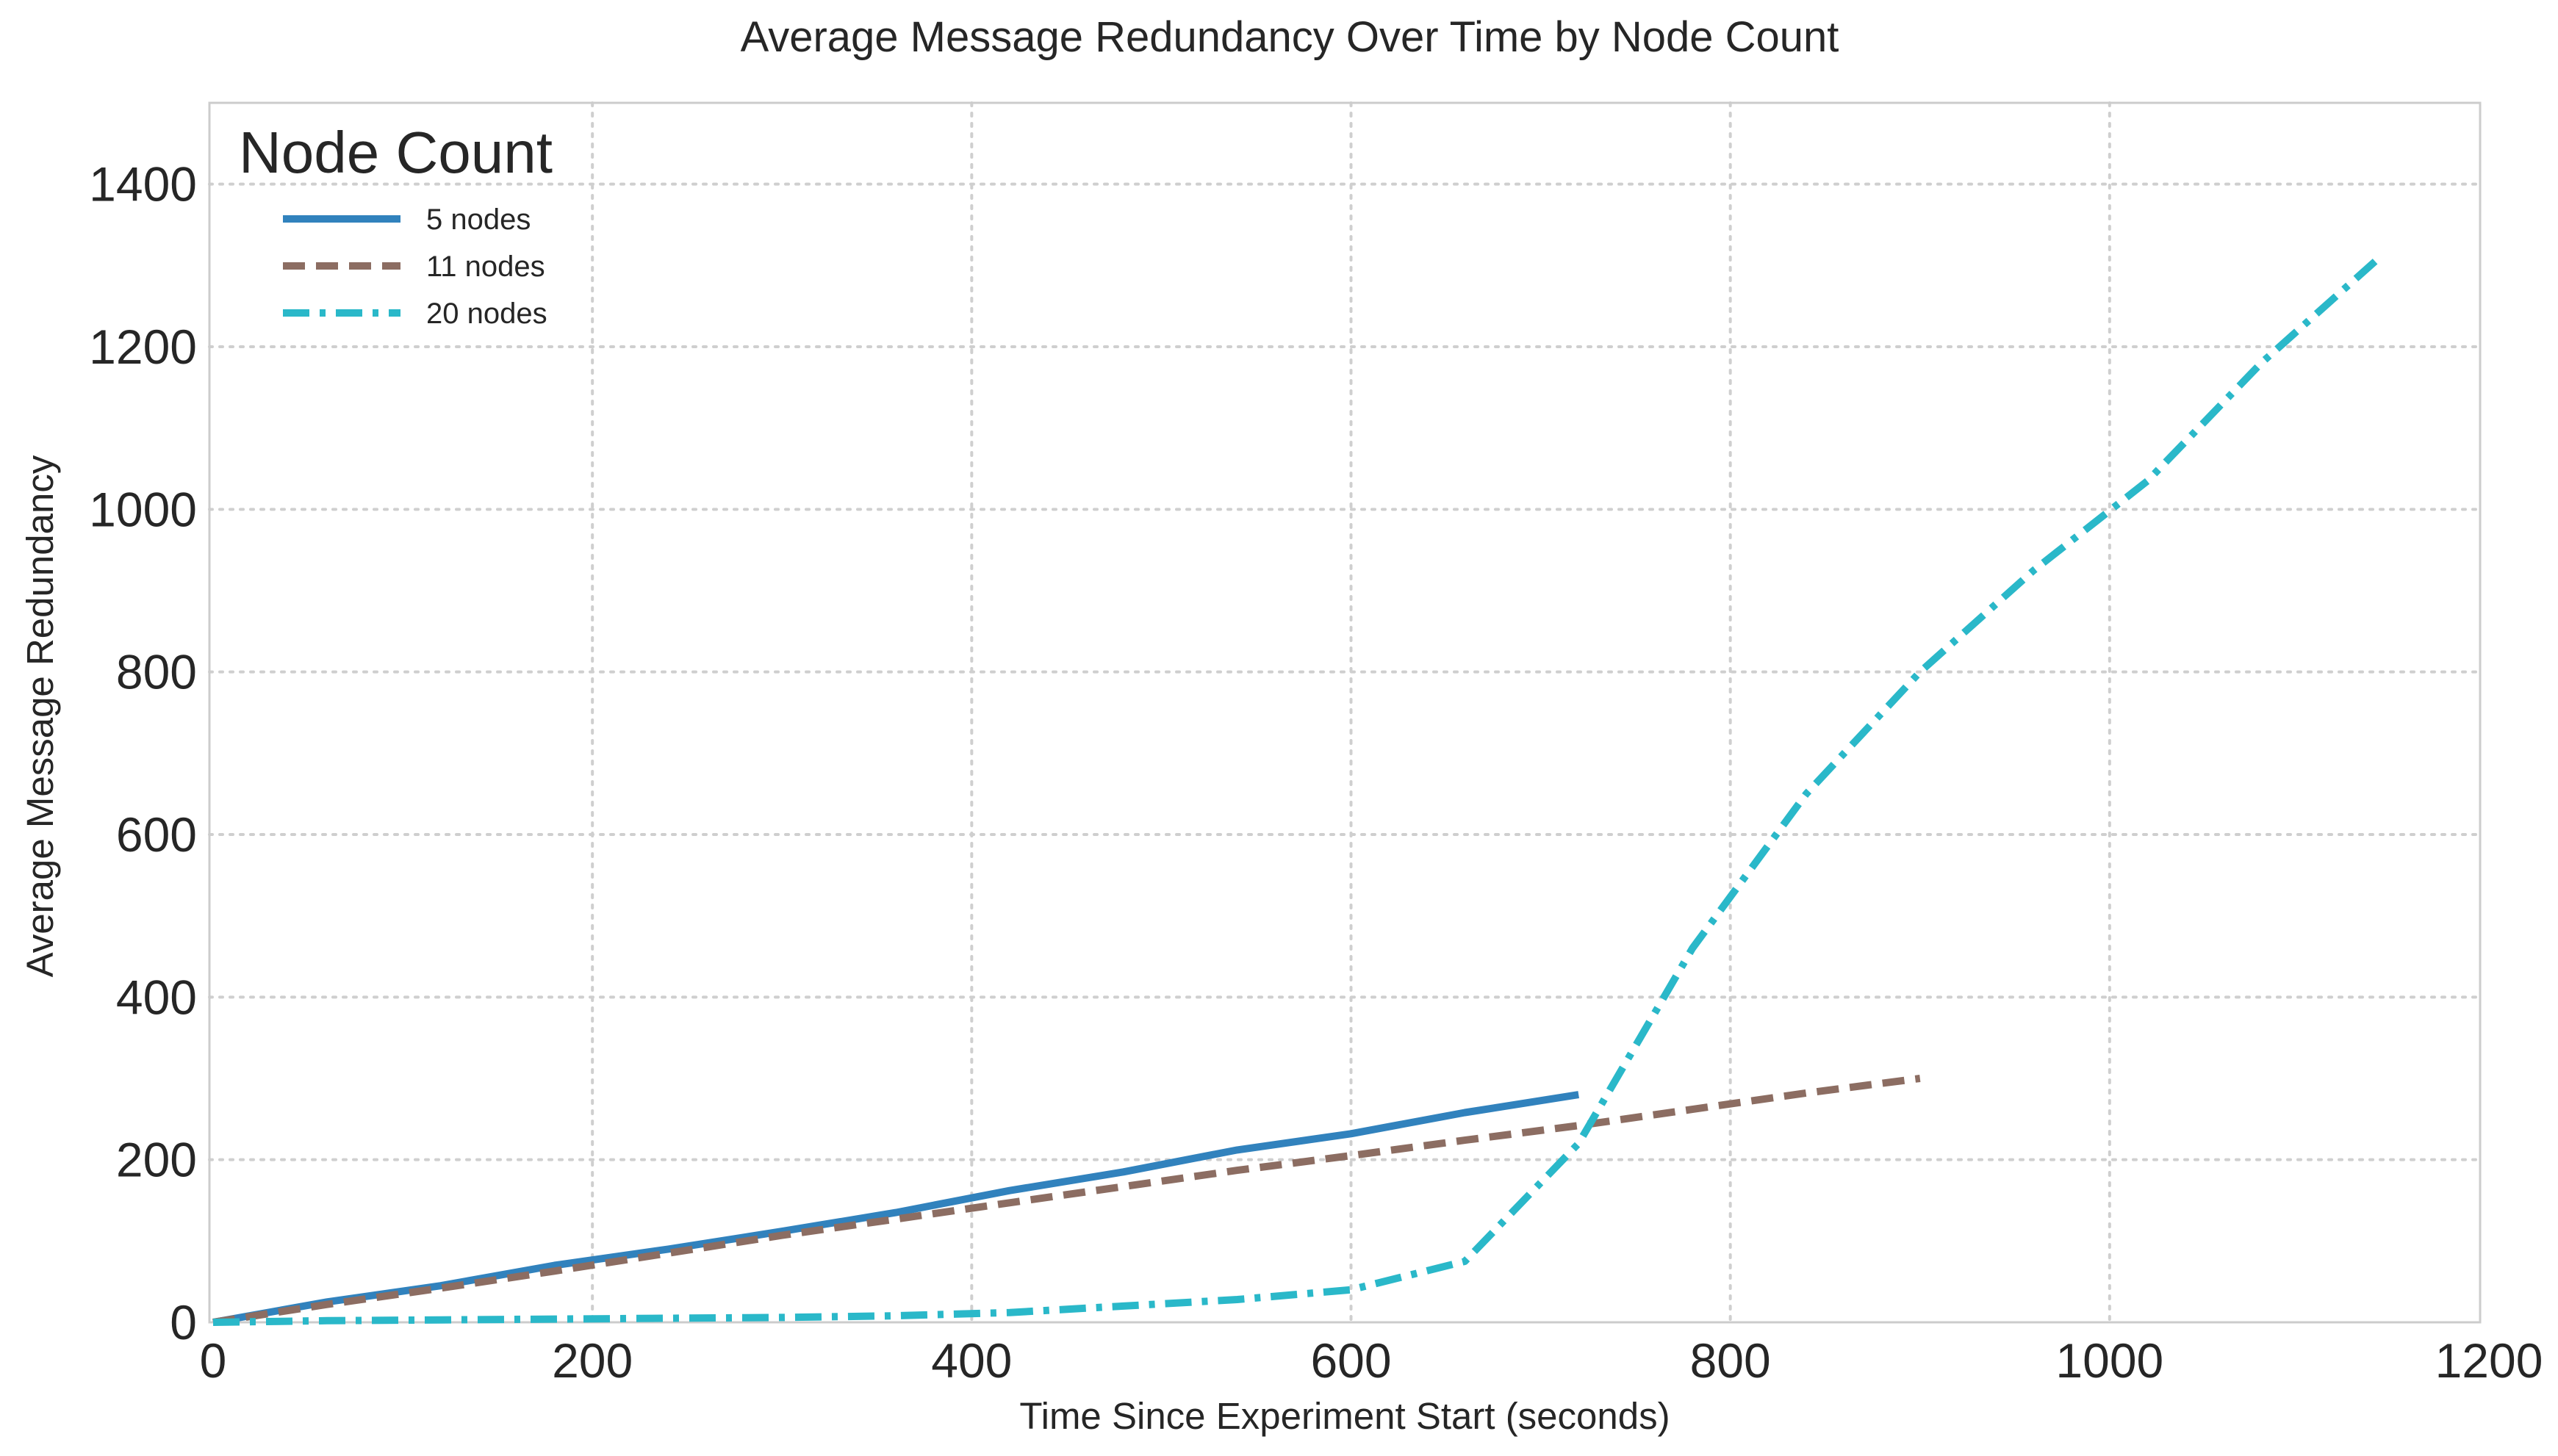 The image size is (2558, 1456). I want to click on x-tick-label: 200, so click(592, 1360).